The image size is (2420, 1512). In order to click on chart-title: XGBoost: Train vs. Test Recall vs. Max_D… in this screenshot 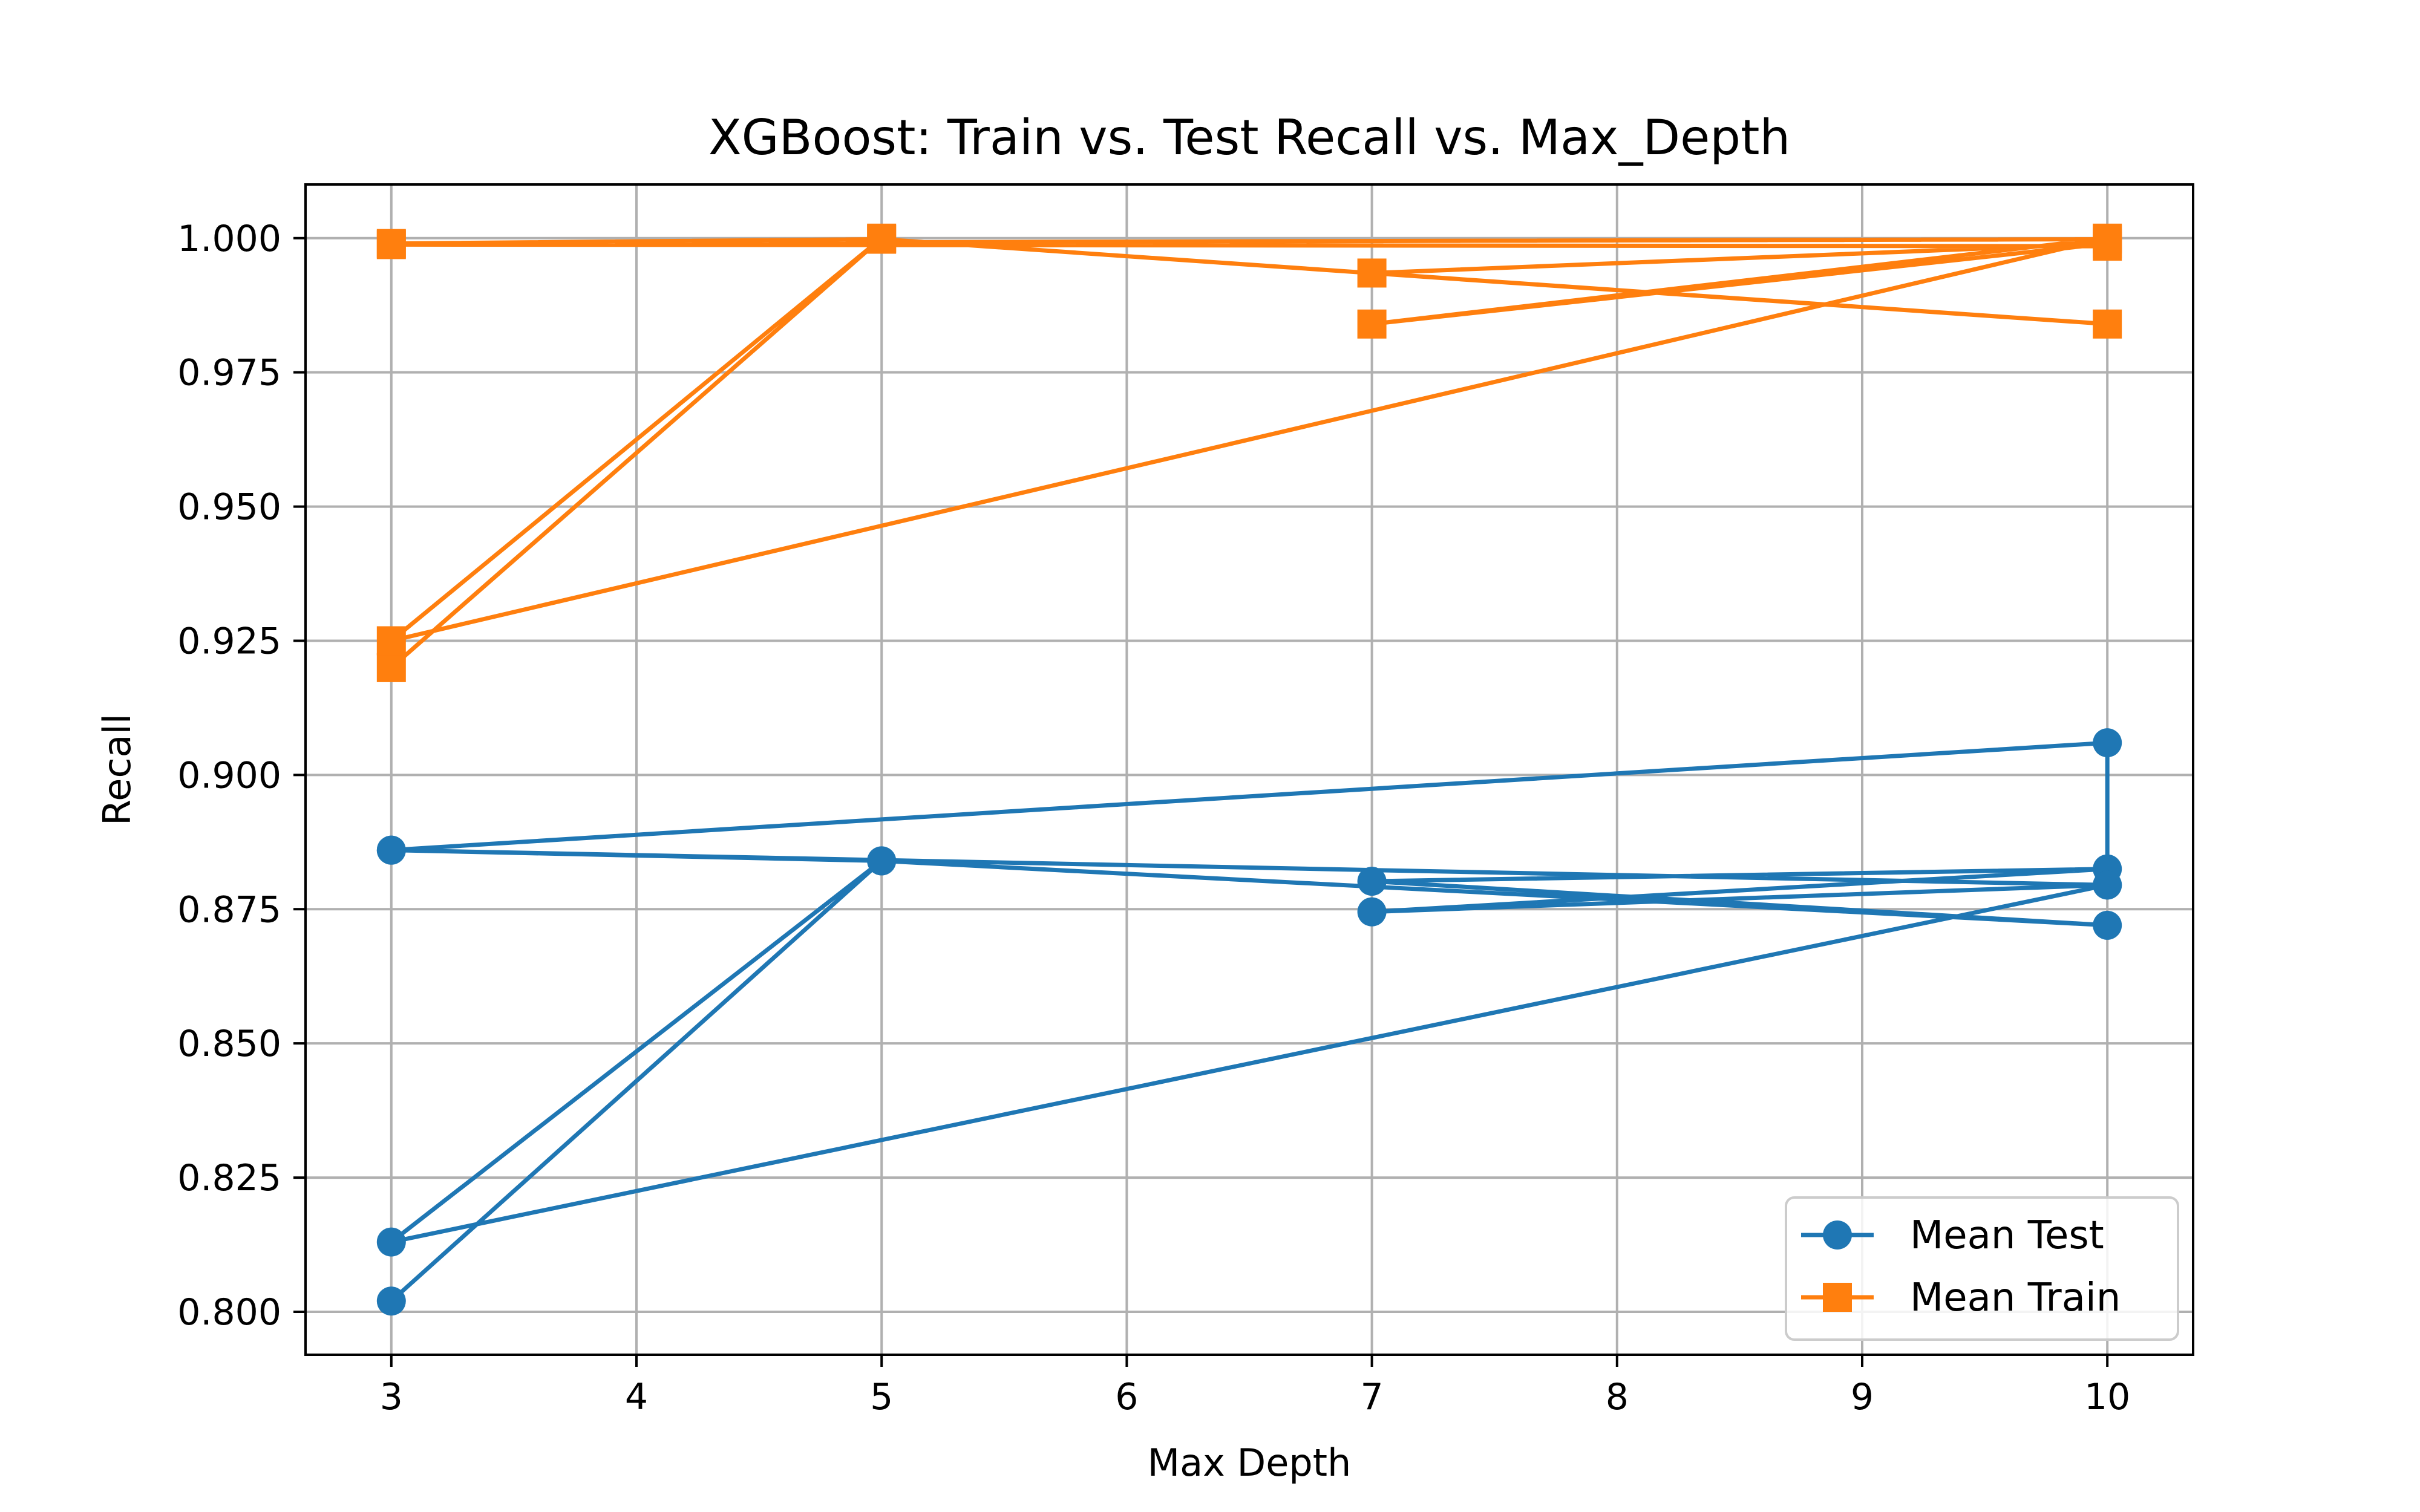, I will do `click(1249, 137)`.